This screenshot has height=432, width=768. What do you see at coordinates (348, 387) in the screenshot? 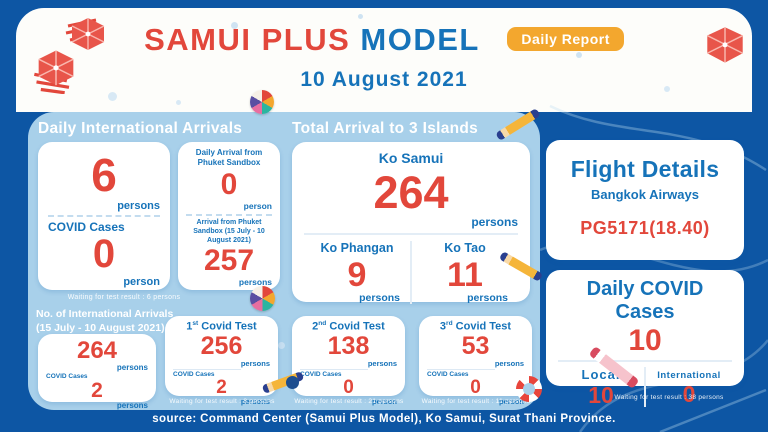
I see `covid-test-2-cases: 0` at bounding box center [348, 387].